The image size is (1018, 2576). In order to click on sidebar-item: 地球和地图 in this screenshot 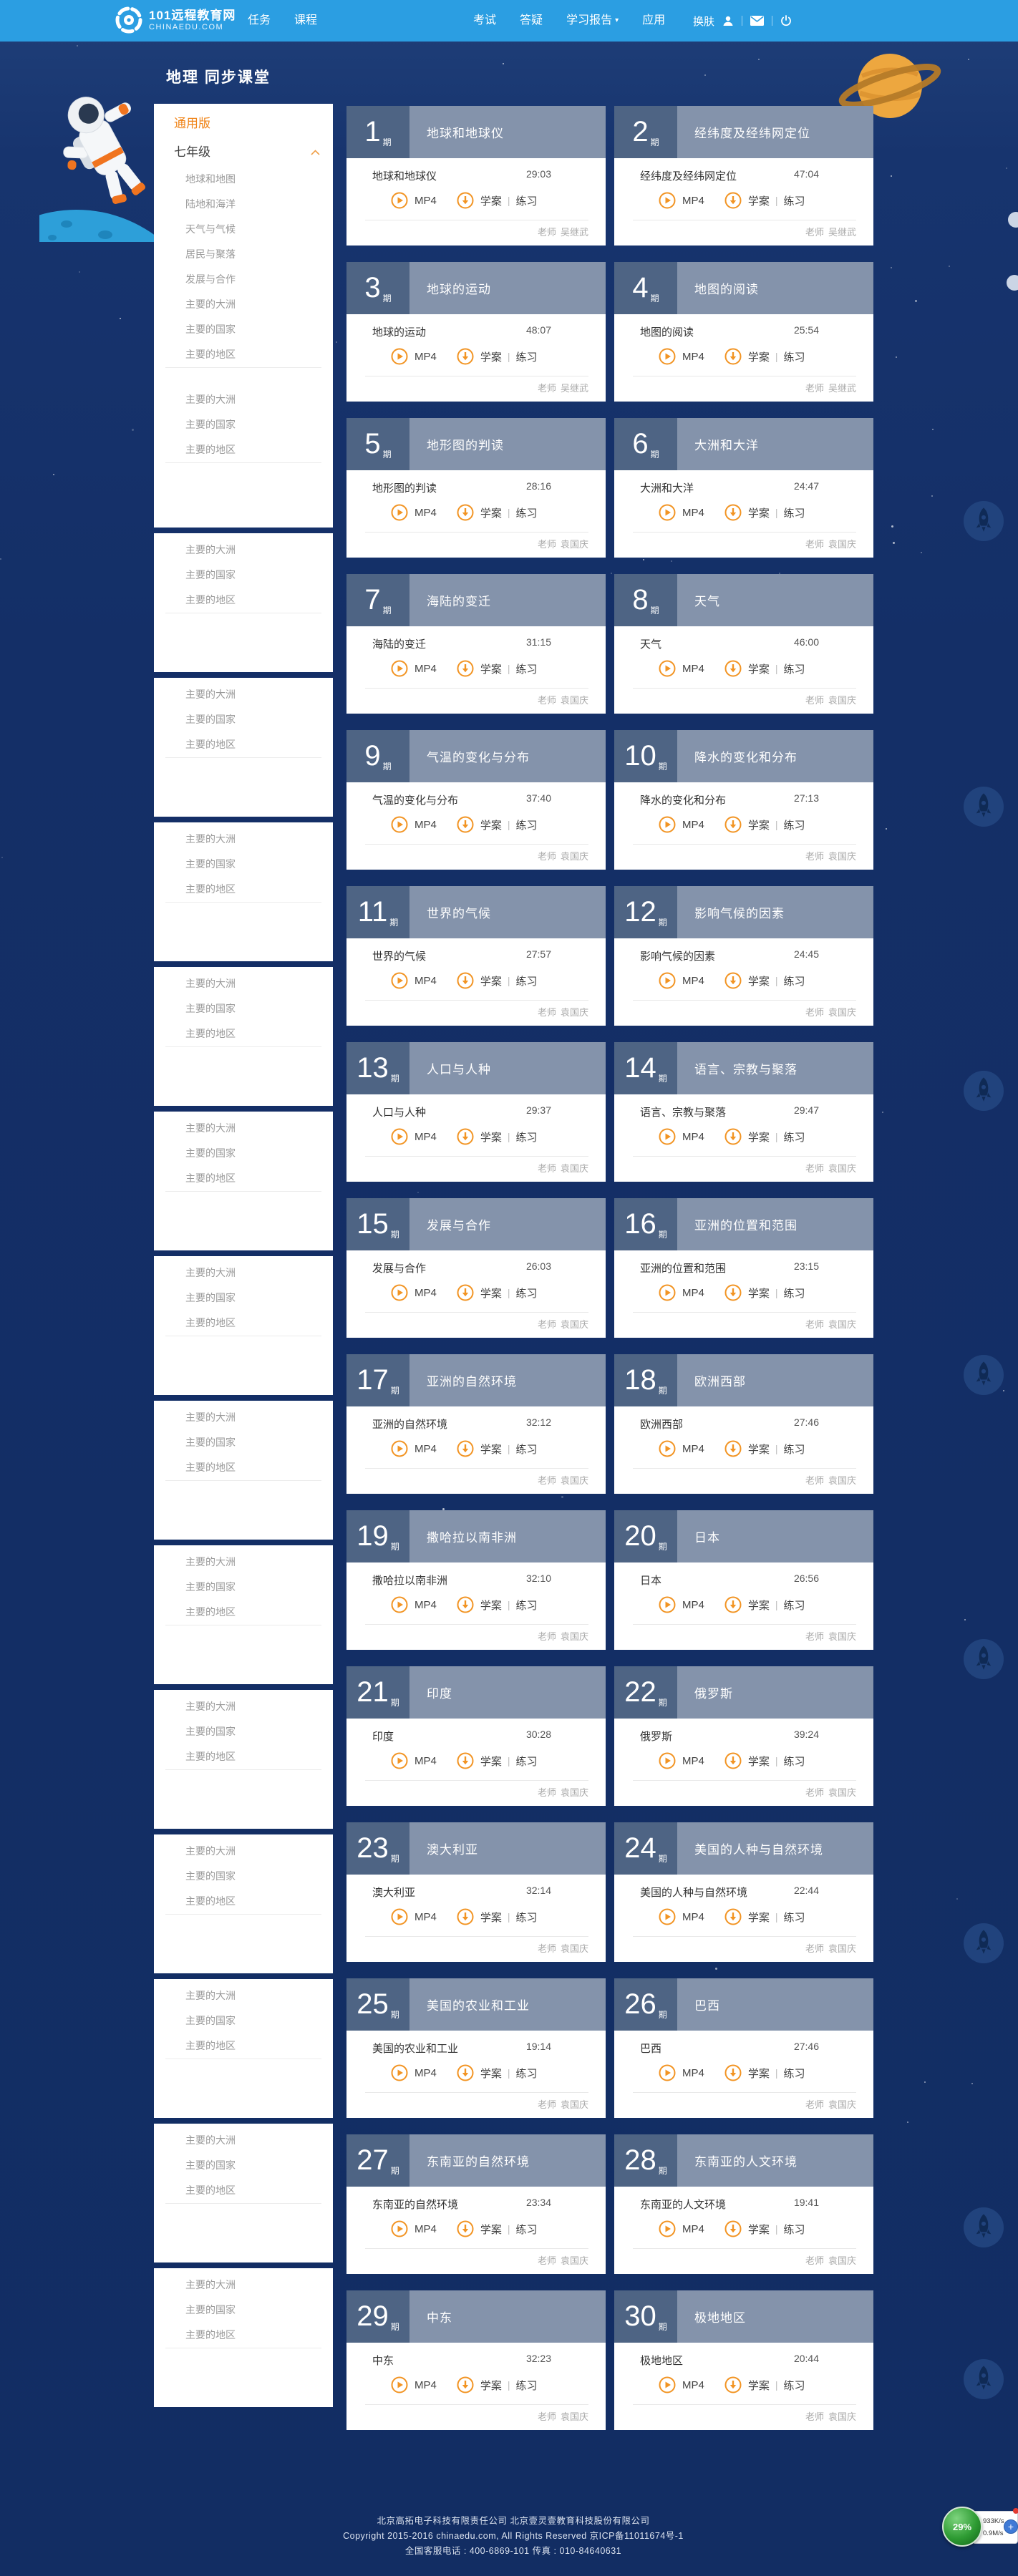, I will do `click(210, 179)`.